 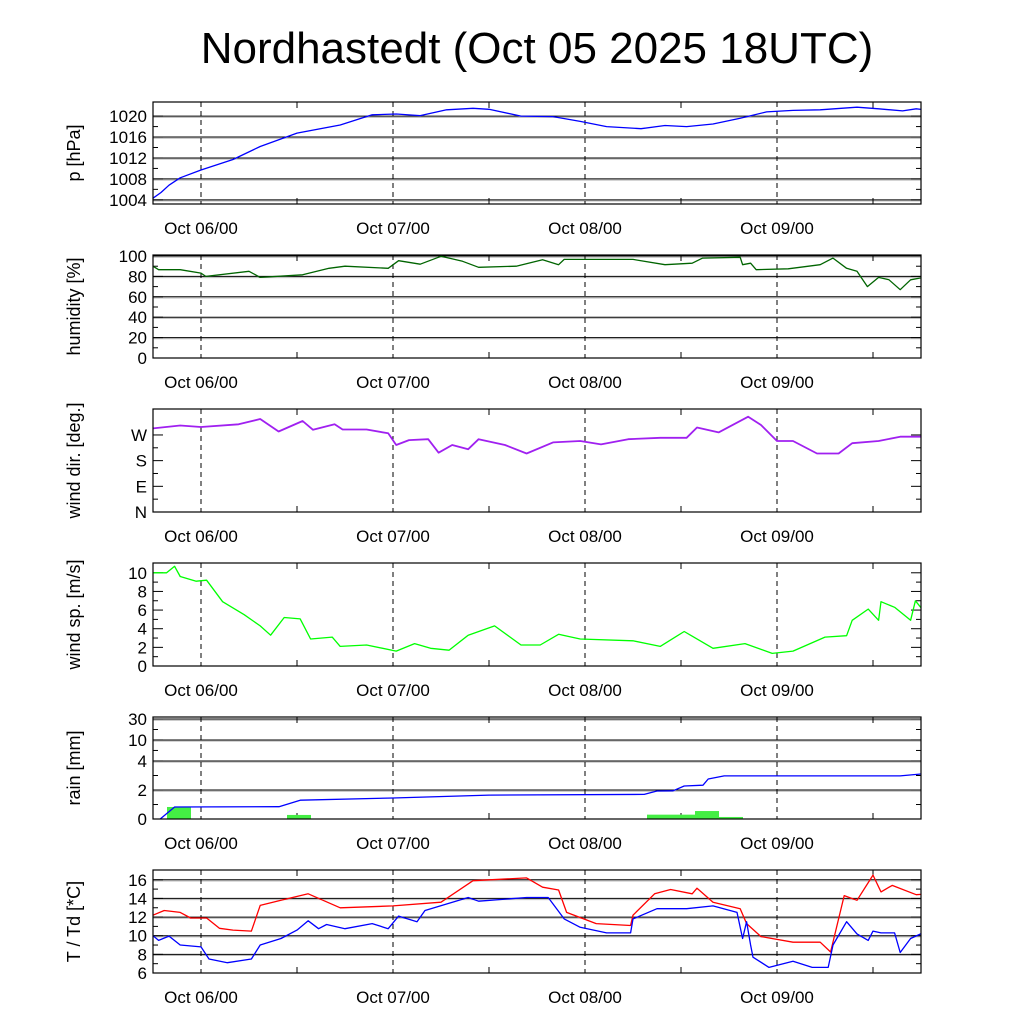 I want to click on y-axis-label: T / Td [*C], so click(x=74, y=921).